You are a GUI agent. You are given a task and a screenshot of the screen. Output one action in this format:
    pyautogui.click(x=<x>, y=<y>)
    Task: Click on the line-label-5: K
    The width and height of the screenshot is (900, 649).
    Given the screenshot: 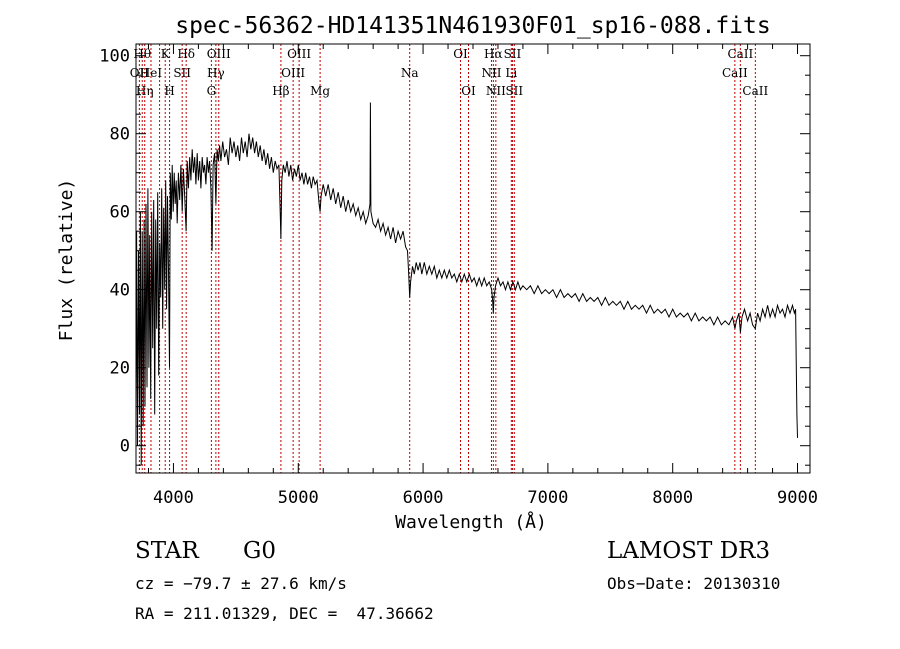 What is the action you would take?
    pyautogui.click(x=166, y=54)
    